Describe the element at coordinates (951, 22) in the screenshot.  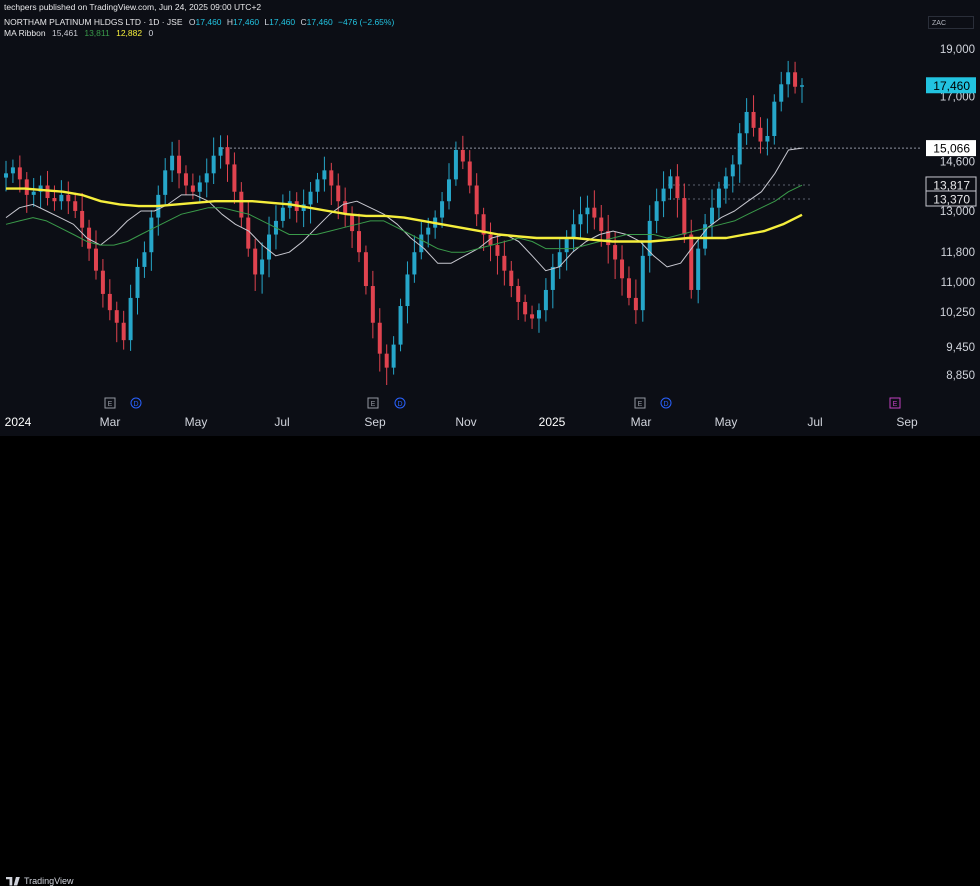
I see `currency-badge: ZAC` at that location.